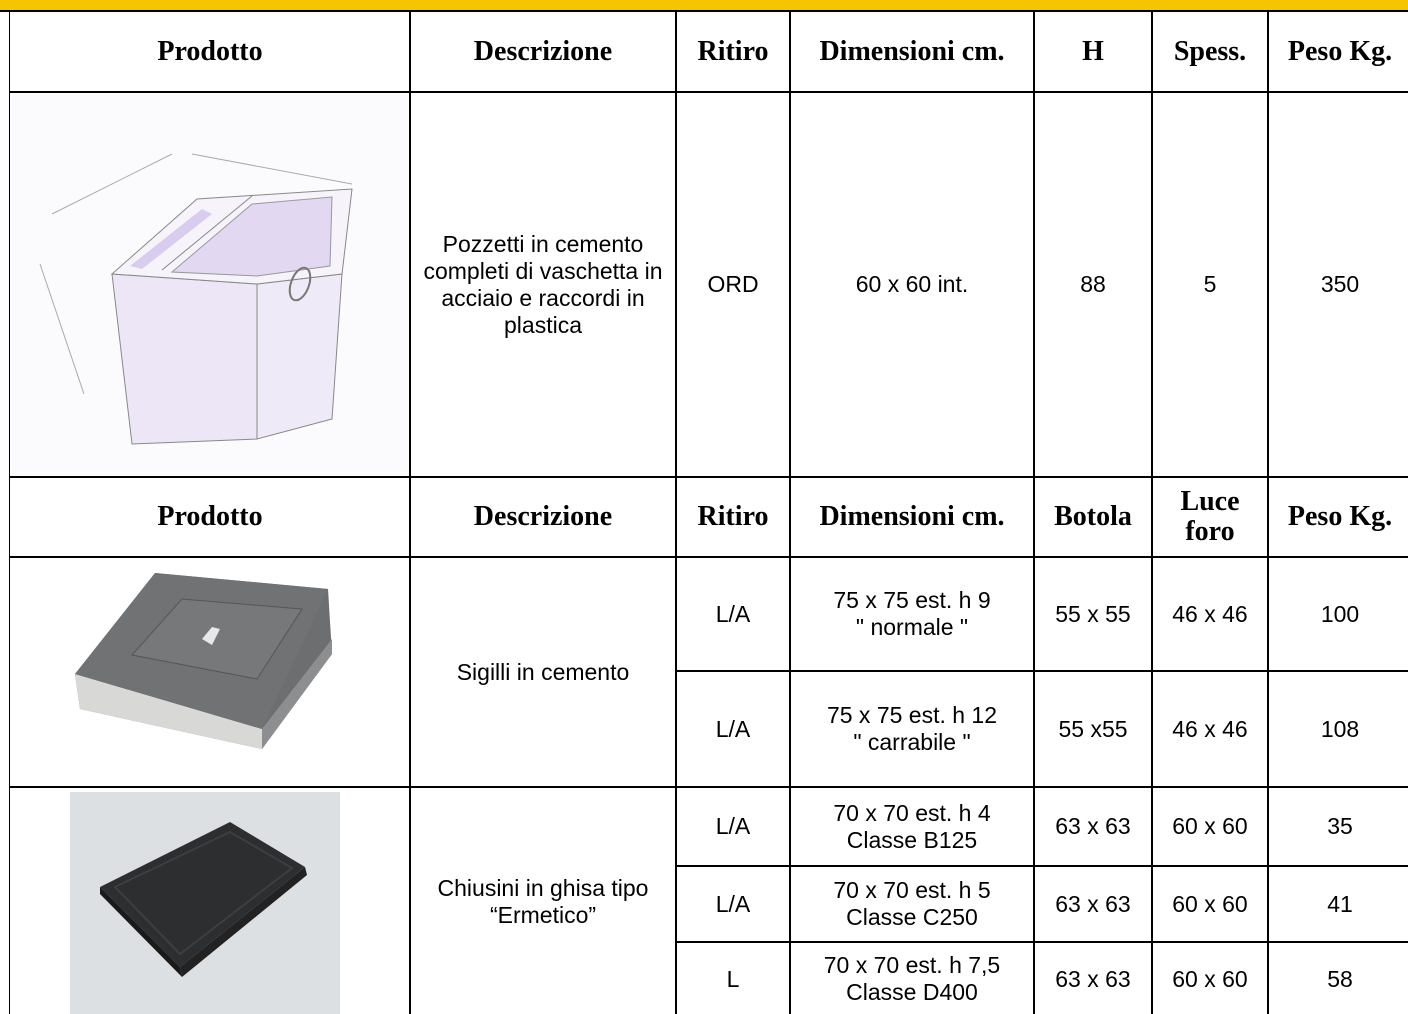 This screenshot has width=1408, height=1014. What do you see at coordinates (1210, 52) in the screenshot?
I see `column-header: Spess.` at bounding box center [1210, 52].